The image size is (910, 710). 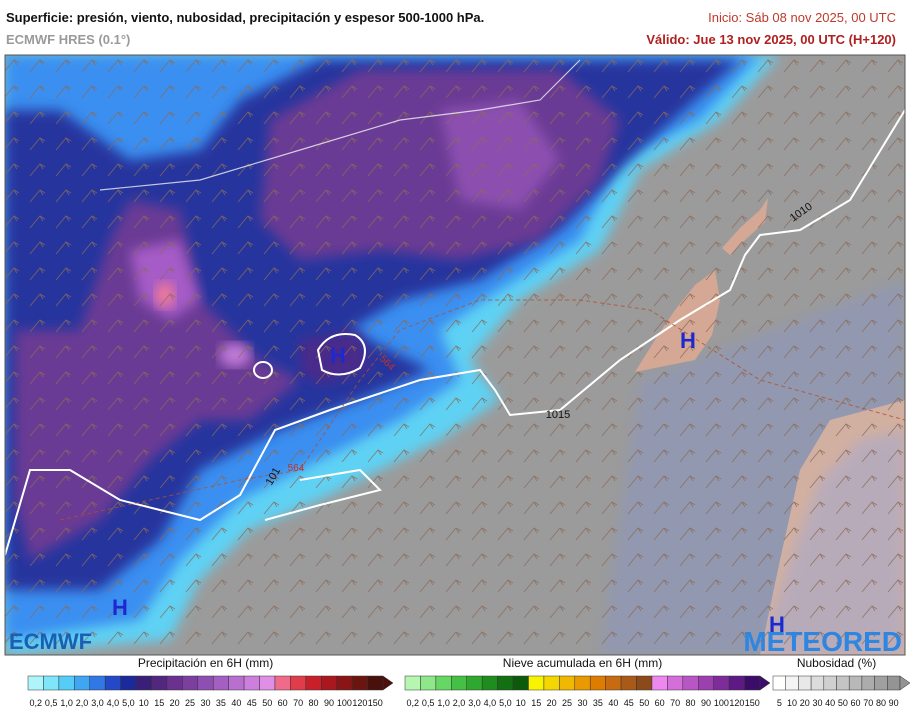 What do you see at coordinates (412, 703) in the screenshot?
I see `legend-label: 0,2` at bounding box center [412, 703].